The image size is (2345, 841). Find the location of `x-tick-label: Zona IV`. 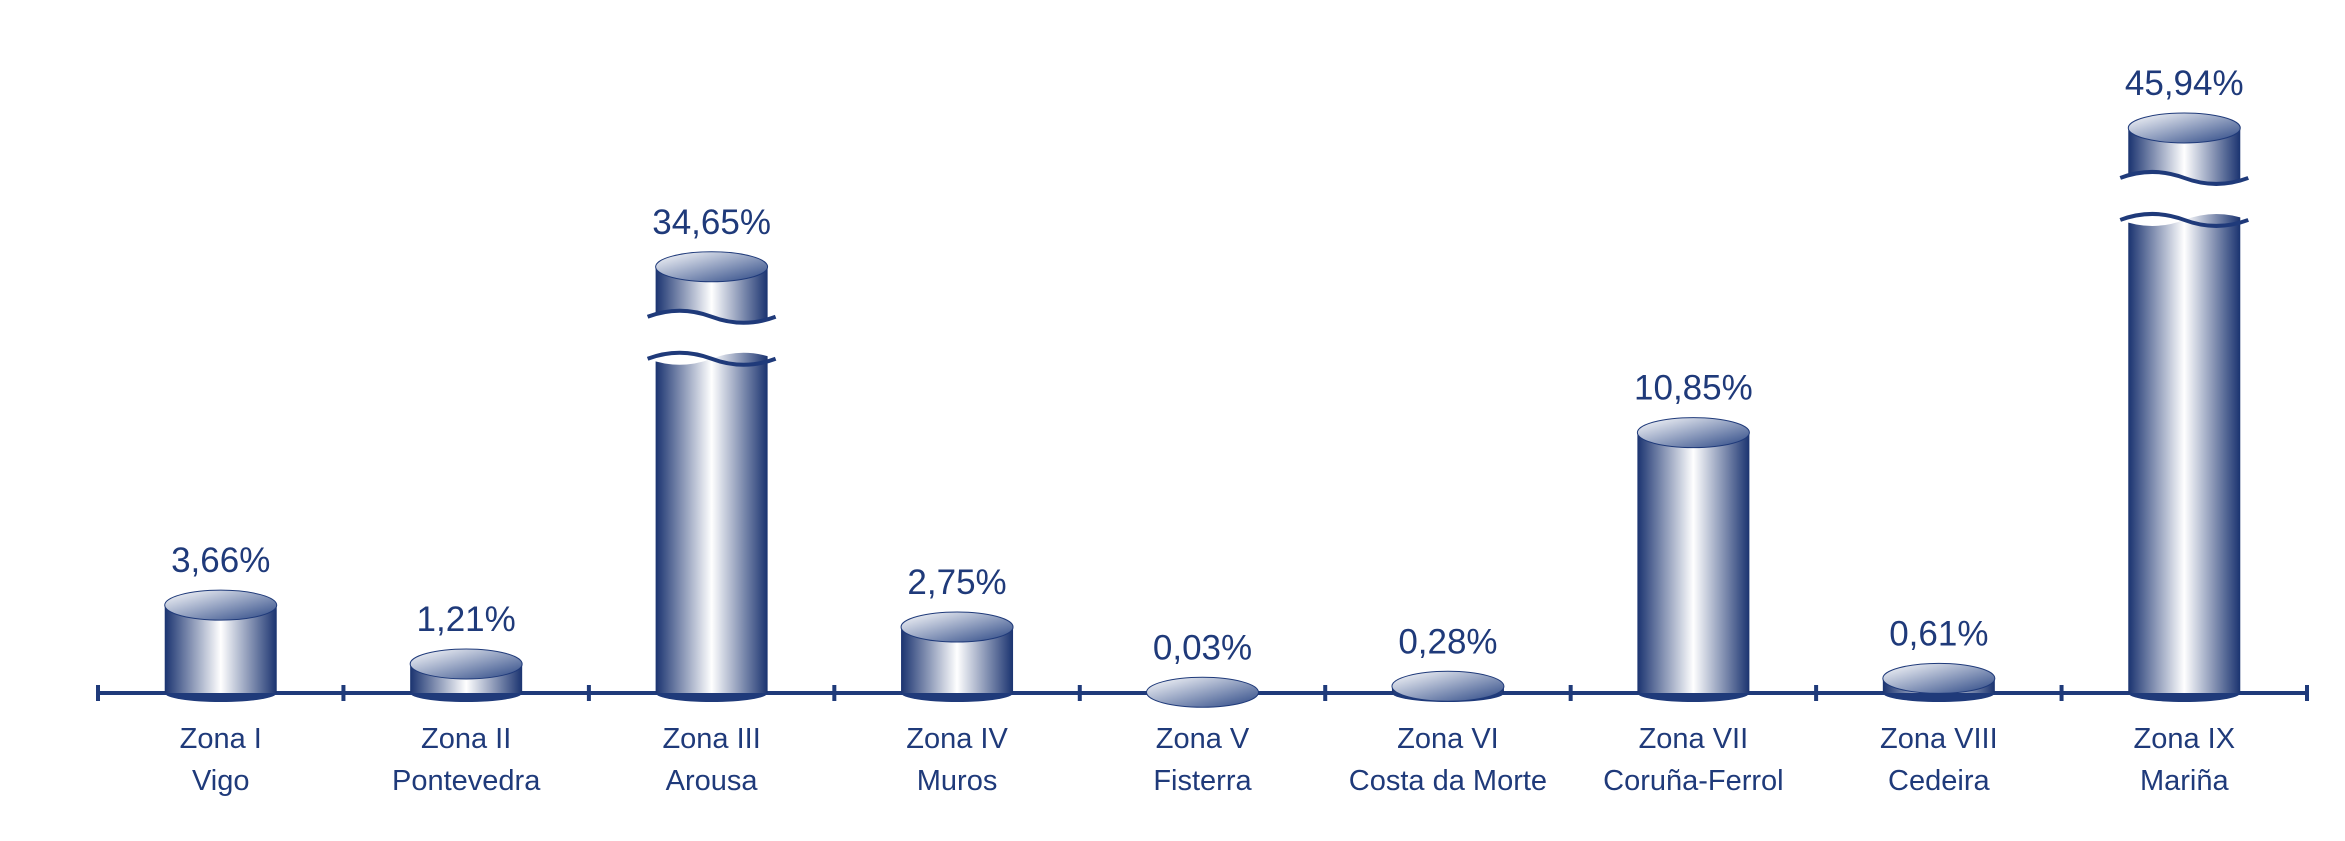

x-tick-label: Zona IV is located at coordinates (957, 739).